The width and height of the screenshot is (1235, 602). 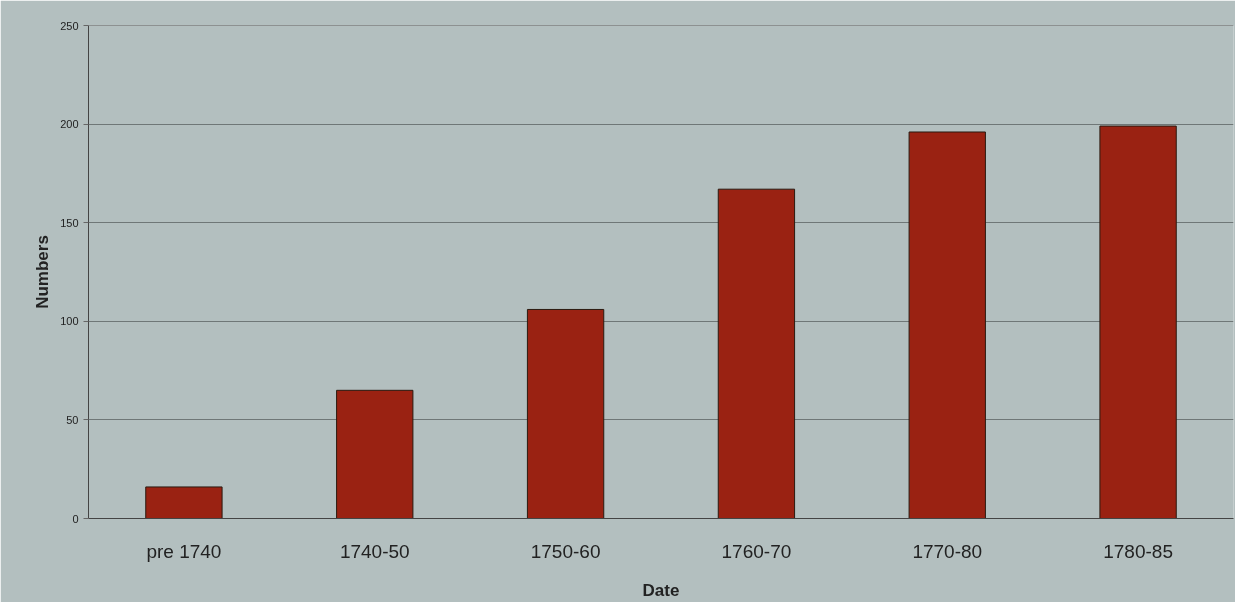 What do you see at coordinates (69, 25) in the screenshot?
I see `y-tick-label: 250` at bounding box center [69, 25].